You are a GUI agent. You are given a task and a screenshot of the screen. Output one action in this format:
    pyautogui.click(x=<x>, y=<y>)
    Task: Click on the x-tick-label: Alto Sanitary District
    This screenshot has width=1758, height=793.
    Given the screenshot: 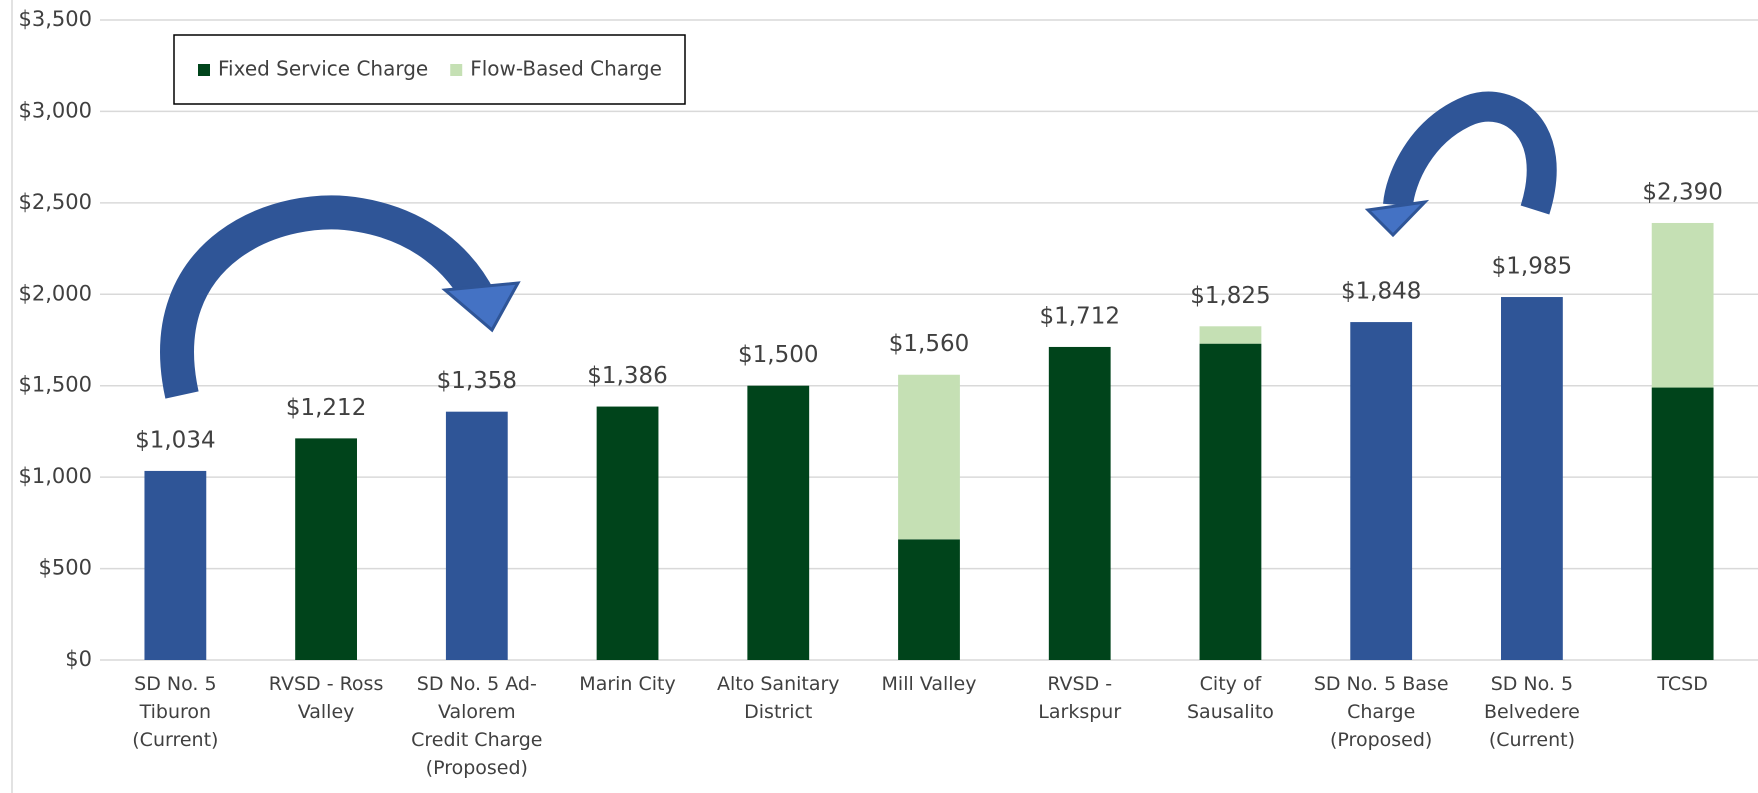 What is the action you would take?
    pyautogui.click(x=778, y=698)
    